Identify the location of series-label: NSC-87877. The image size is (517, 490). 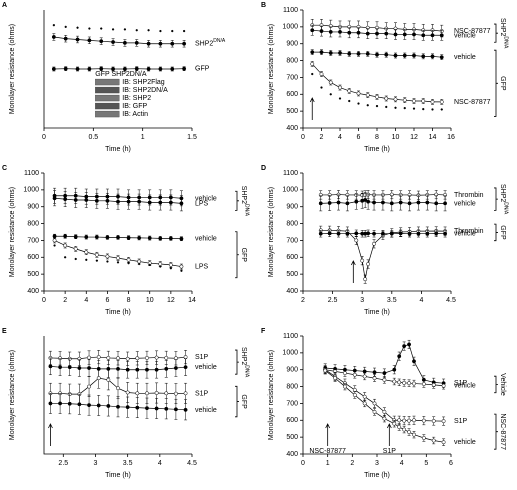
(472, 31).